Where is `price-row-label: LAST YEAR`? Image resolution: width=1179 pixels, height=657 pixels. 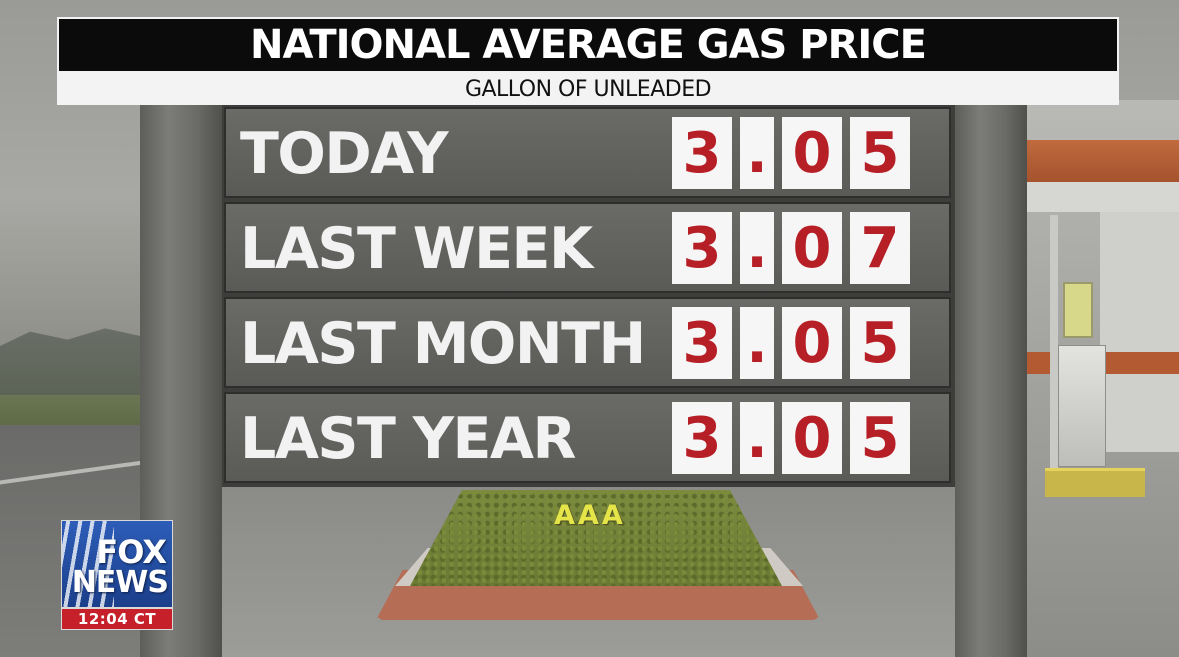
price-row-label: LAST YEAR is located at coordinates (408, 439).